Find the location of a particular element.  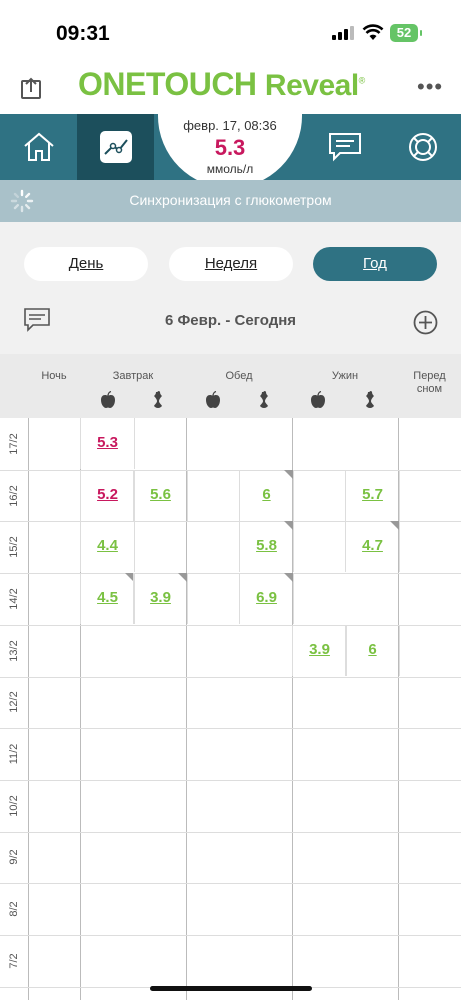

row-date-label: 12/2 is located at coordinates (14, 702).